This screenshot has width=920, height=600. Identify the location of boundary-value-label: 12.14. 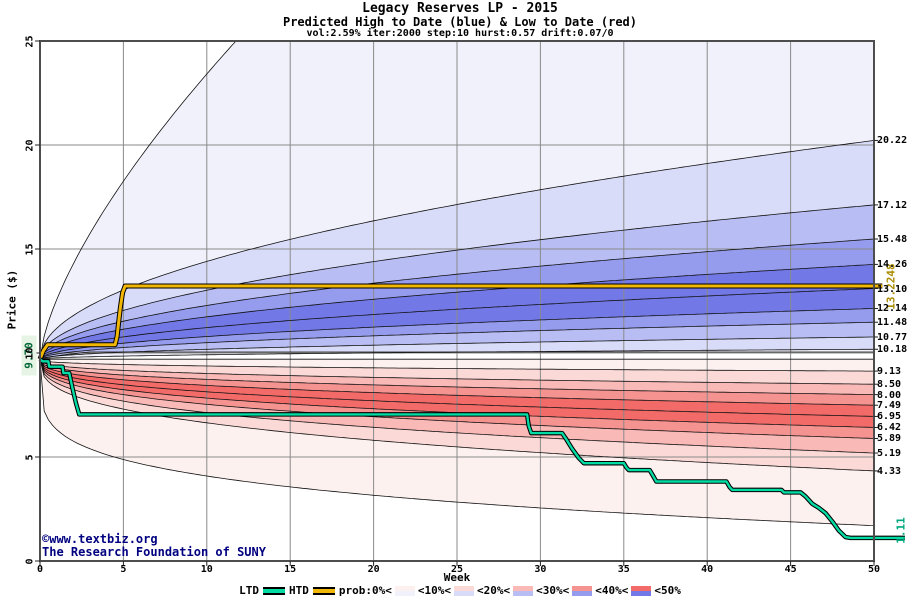
(892, 309).